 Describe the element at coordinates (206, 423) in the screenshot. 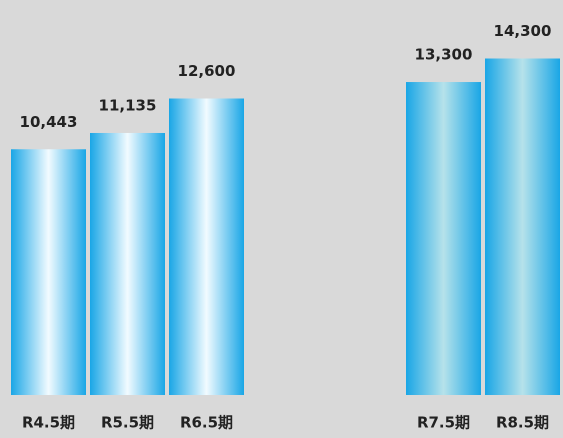

I see `x-tick-label: R6.5期` at that location.